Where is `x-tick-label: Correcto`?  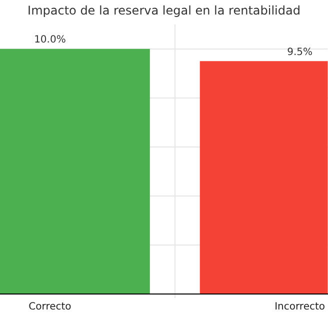 x-tick-label: Correcto is located at coordinates (50, 307).